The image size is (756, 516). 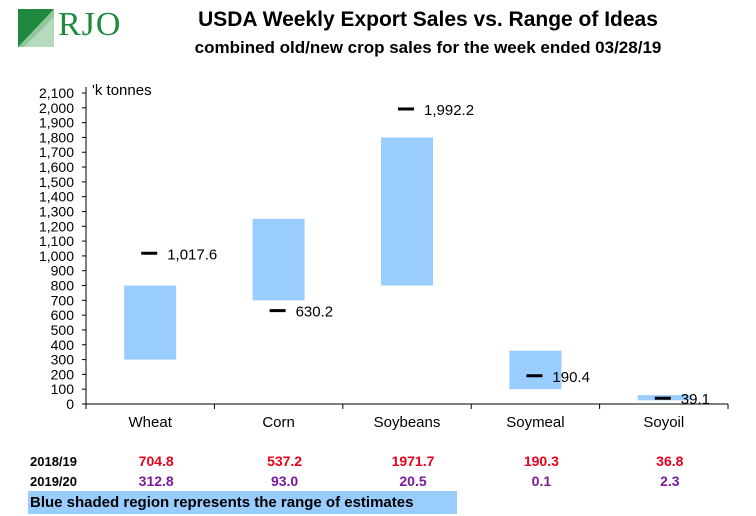 I want to click on unit-label: 'k tonnes, so click(x=122, y=90).